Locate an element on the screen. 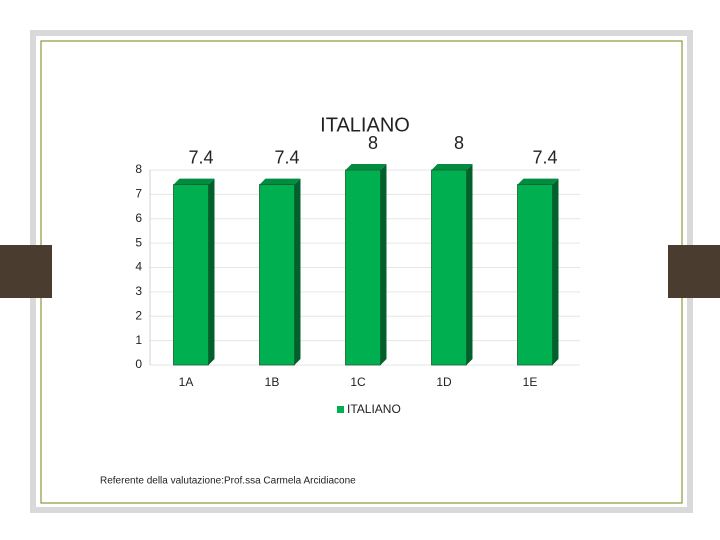 This screenshot has height=540, width=720. y-tick-label: 5 is located at coordinates (138, 242).